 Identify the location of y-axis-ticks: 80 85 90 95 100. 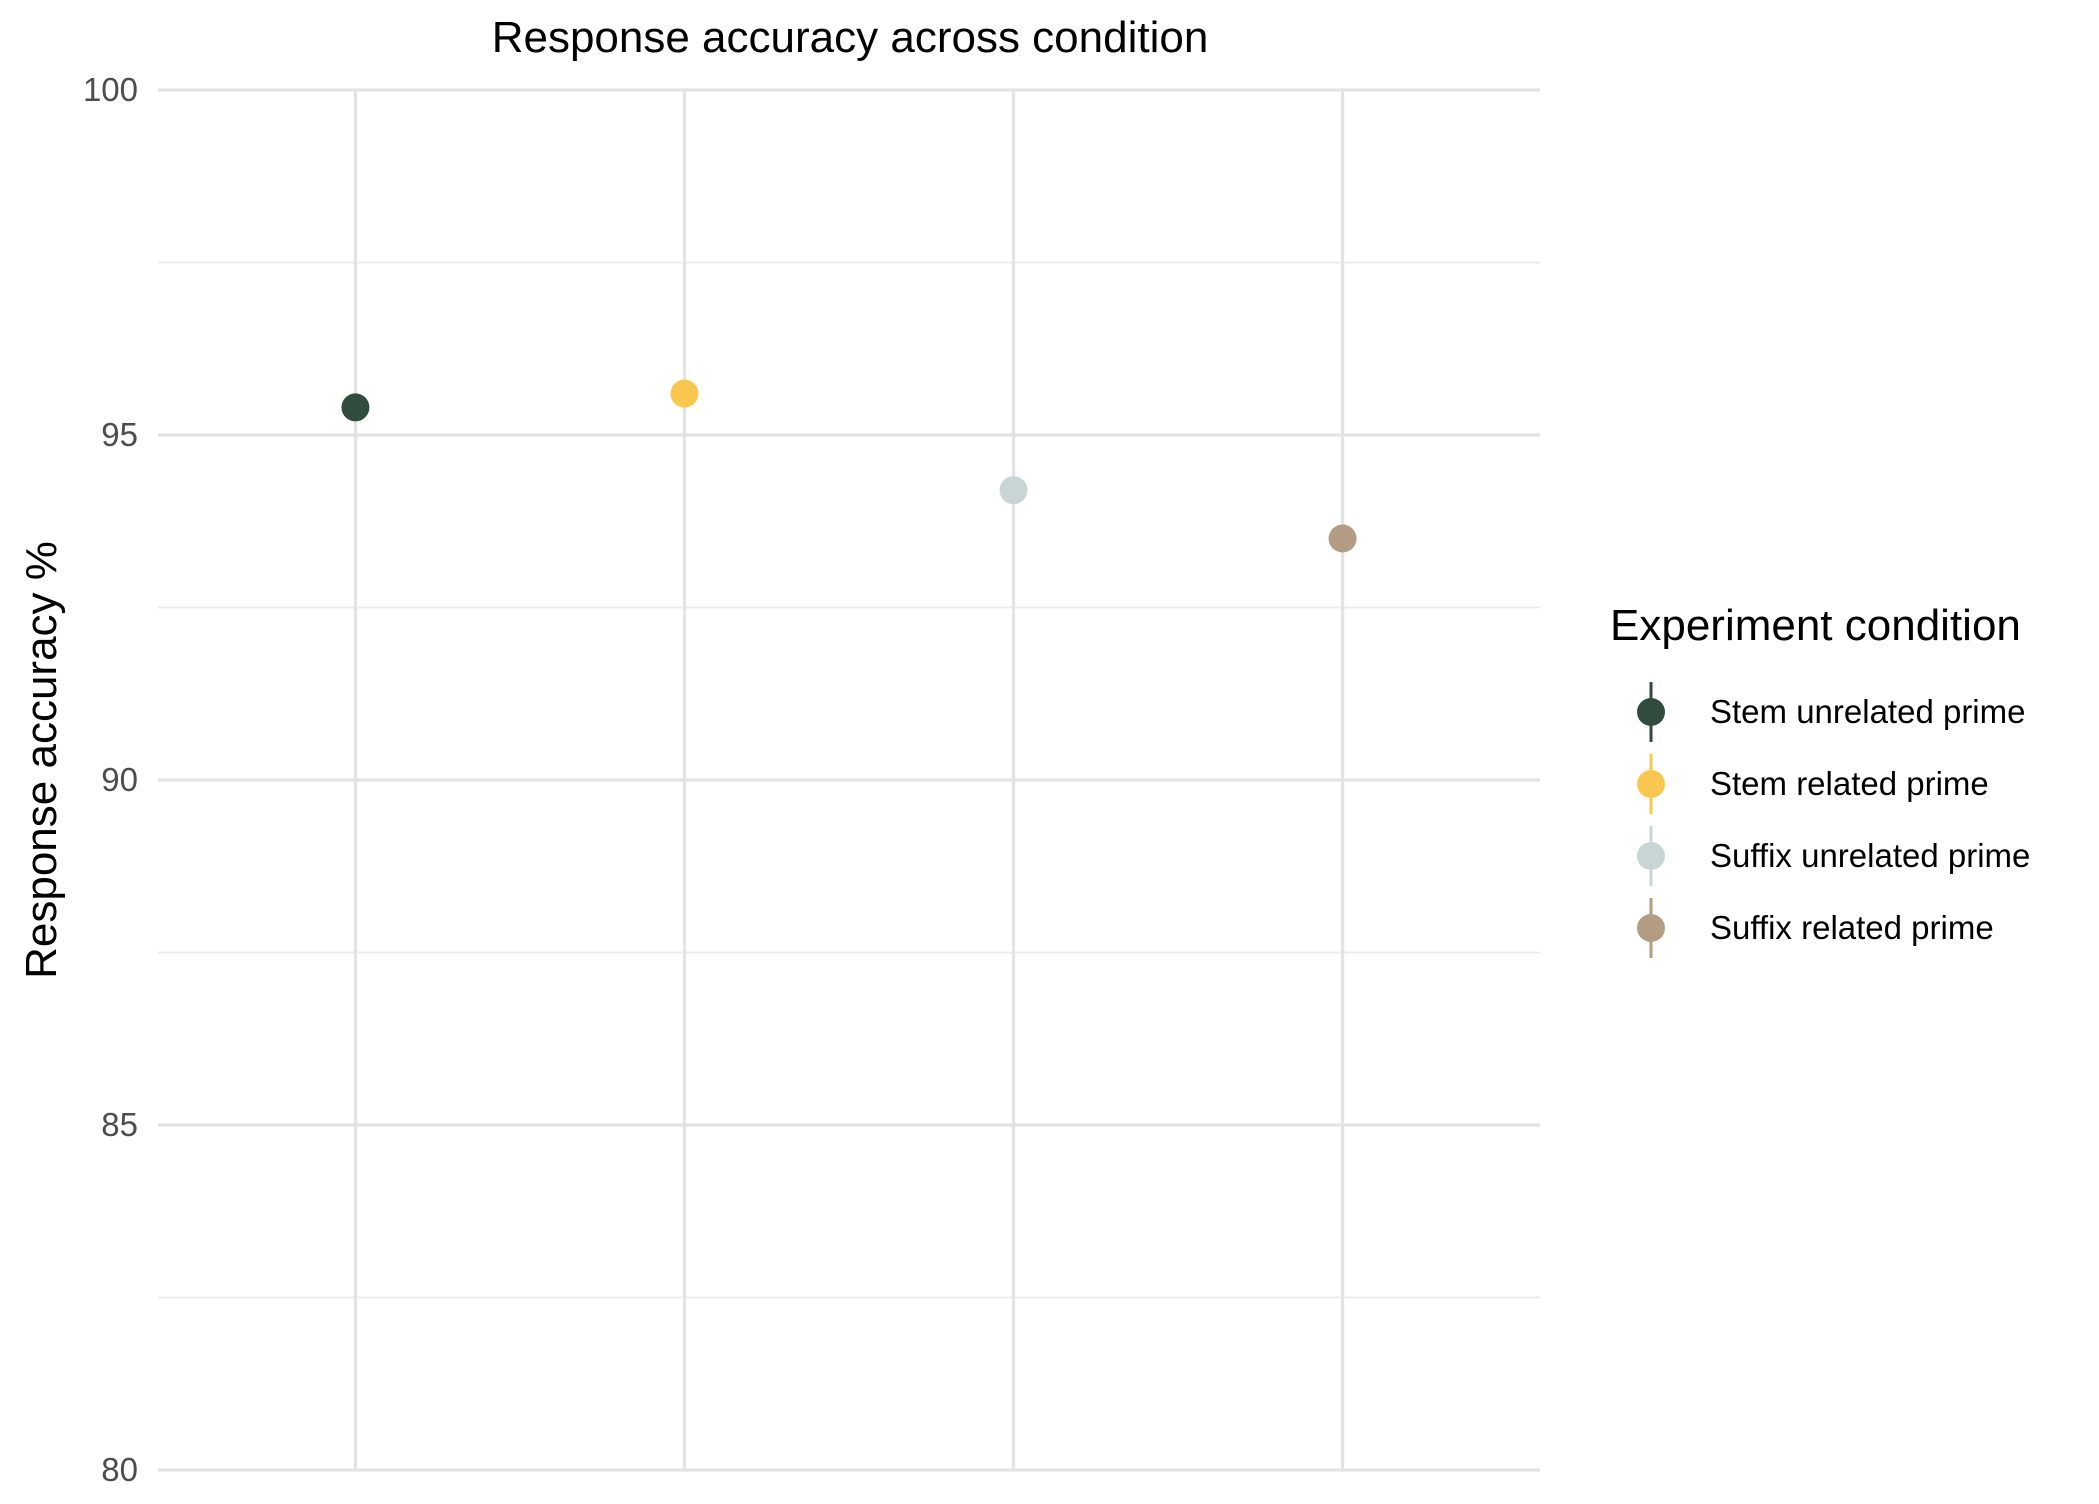
(110, 779).